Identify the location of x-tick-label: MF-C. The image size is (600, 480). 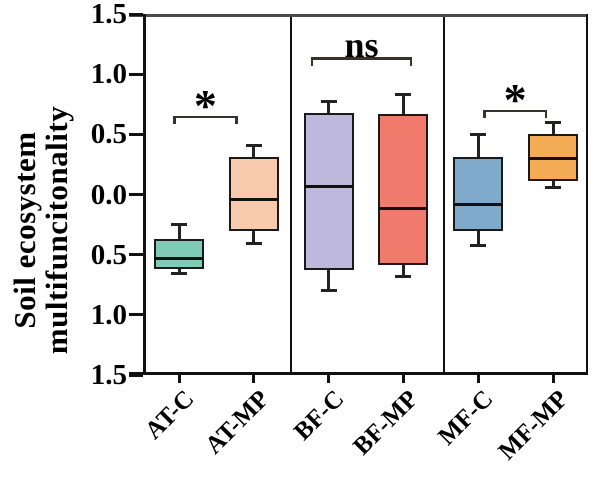
(466, 418).